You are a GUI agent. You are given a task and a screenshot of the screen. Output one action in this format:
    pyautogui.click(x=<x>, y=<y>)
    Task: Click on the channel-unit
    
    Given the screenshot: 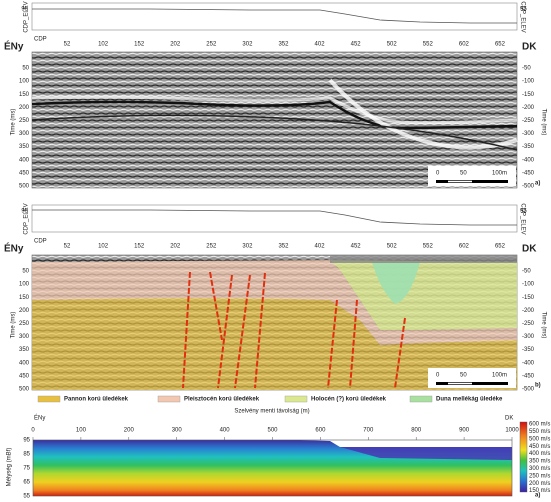 What is the action you would take?
    pyautogui.click(x=396, y=283)
    